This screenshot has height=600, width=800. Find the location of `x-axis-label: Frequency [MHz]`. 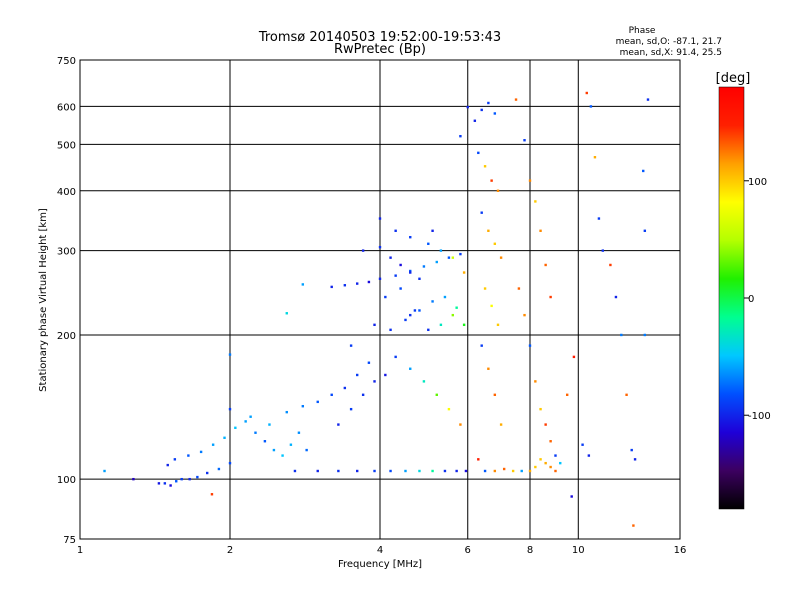

x-axis-label: Frequency [MHz] is located at coordinates (380, 564).